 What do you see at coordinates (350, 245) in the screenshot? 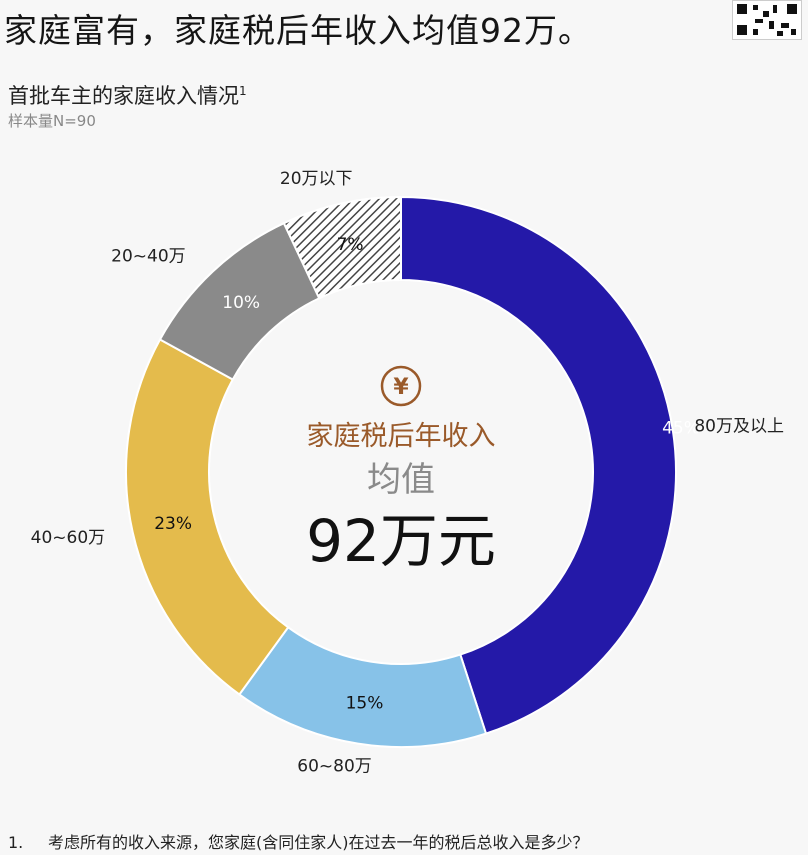
I see `percent-label-4: 7%` at bounding box center [350, 245].